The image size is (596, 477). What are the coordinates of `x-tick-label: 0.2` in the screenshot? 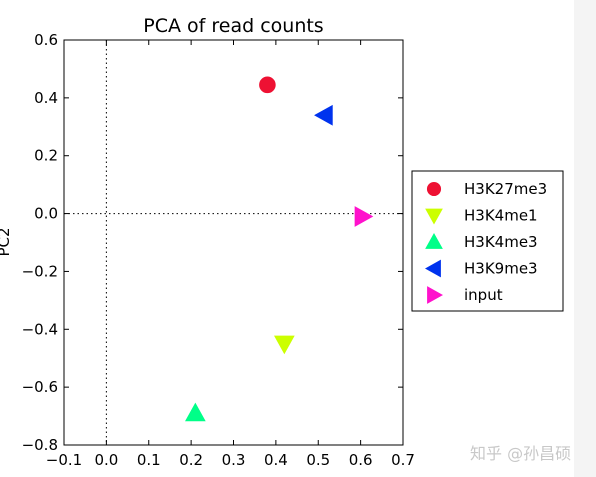 It's located at (191, 460).